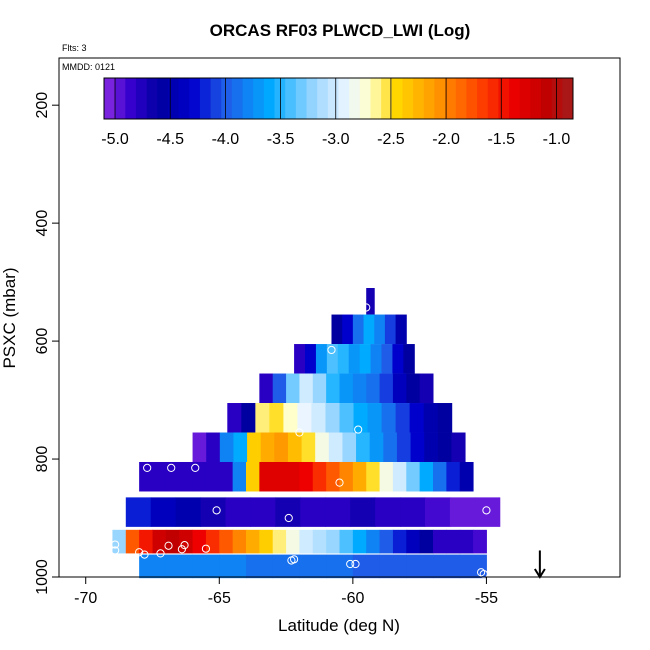  What do you see at coordinates (219, 598) in the screenshot?
I see `x-tick-label: -65` at bounding box center [219, 598].